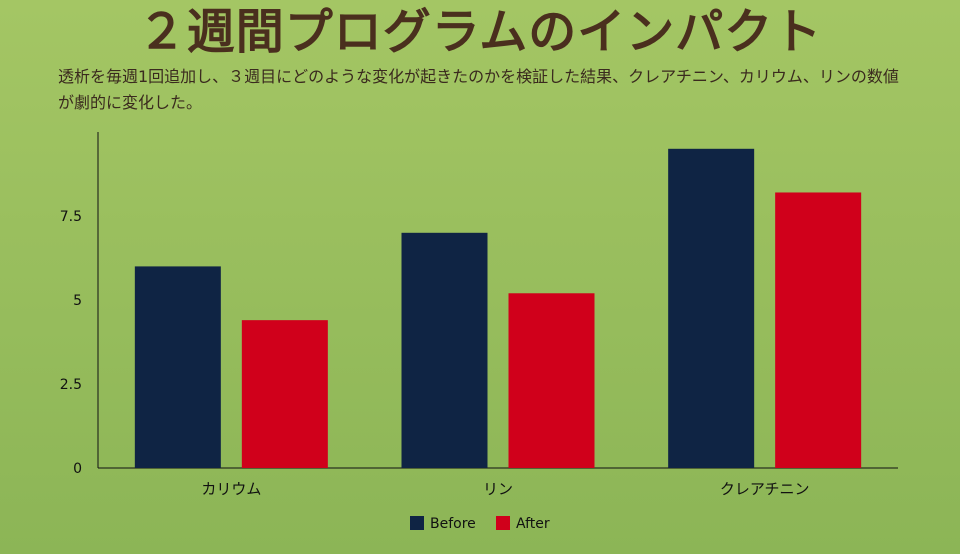 This screenshot has width=960, height=554. What do you see at coordinates (231, 489) in the screenshot?
I see `x-category-label: カリウム` at bounding box center [231, 489].